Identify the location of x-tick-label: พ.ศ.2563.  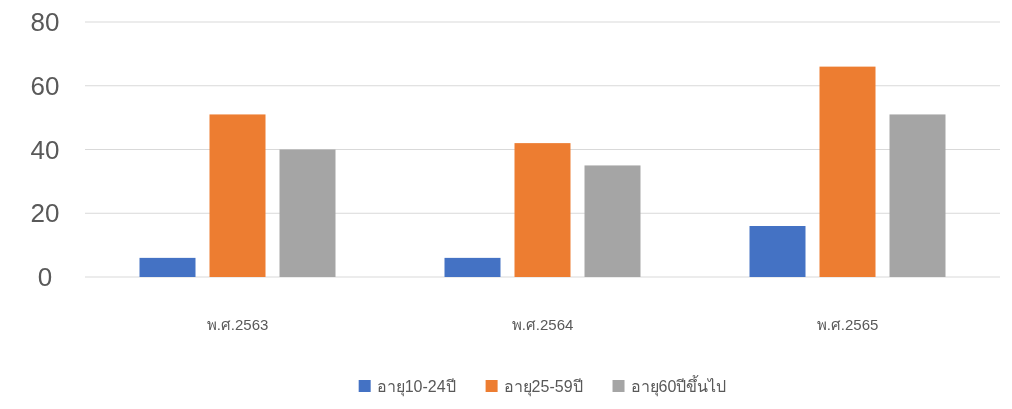
(237, 324).